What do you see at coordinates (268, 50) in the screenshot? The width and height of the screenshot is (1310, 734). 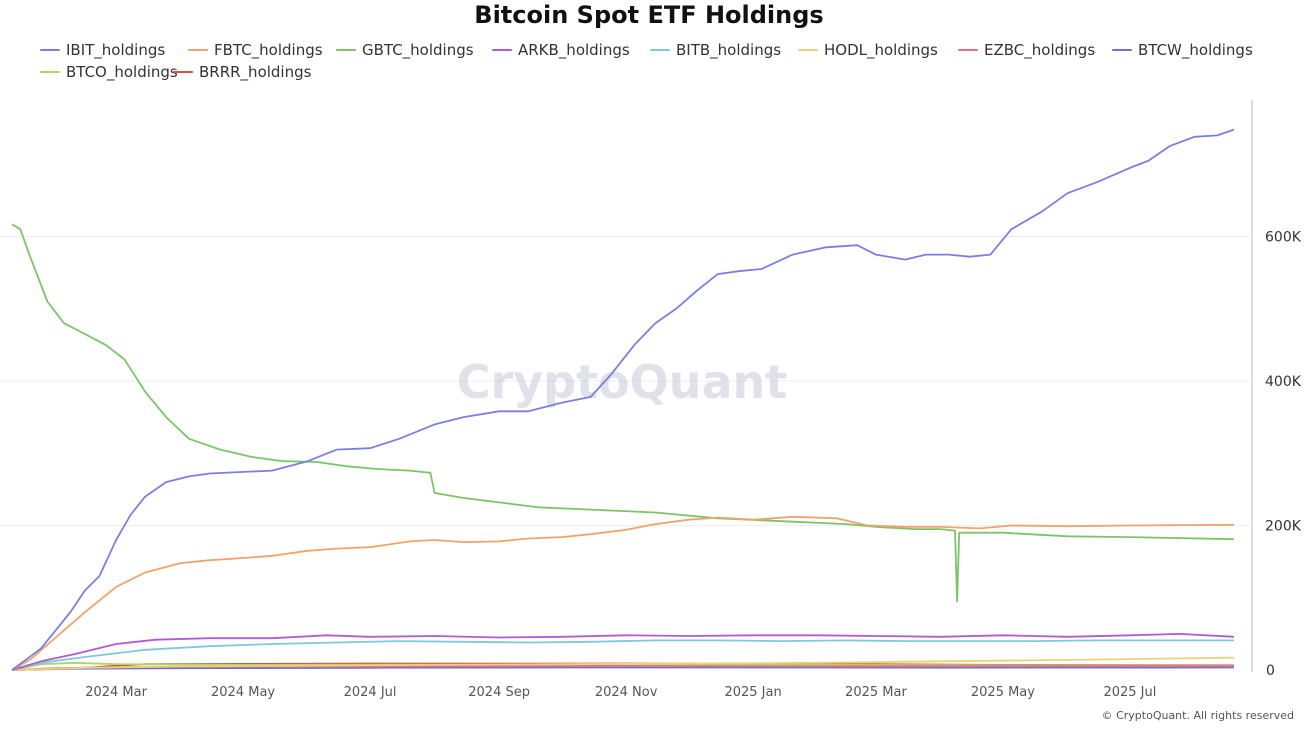 I see `legend-label: FBTC_holdings` at bounding box center [268, 50].